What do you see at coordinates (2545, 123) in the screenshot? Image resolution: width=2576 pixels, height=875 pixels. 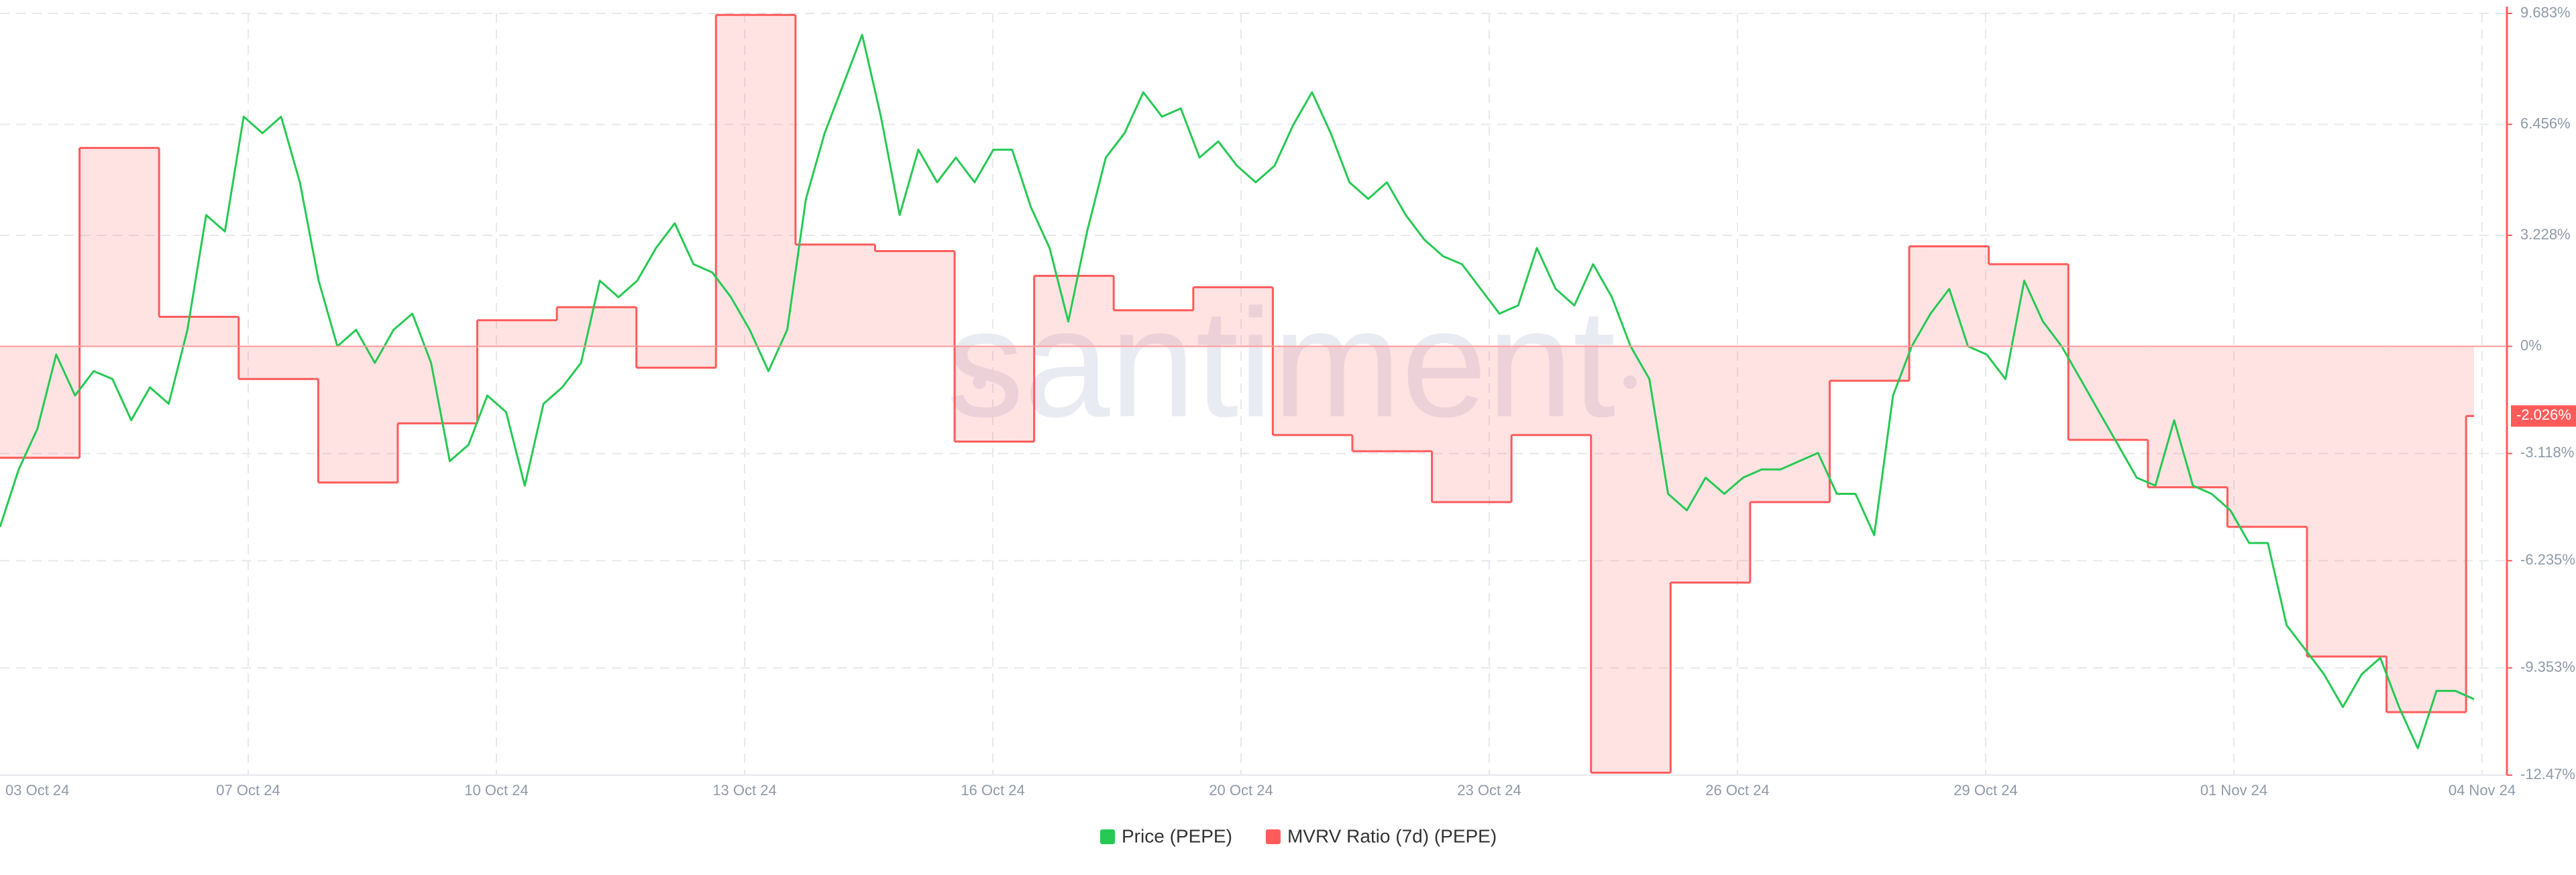 I see `y-tick-label: 6.456%` at bounding box center [2545, 123].